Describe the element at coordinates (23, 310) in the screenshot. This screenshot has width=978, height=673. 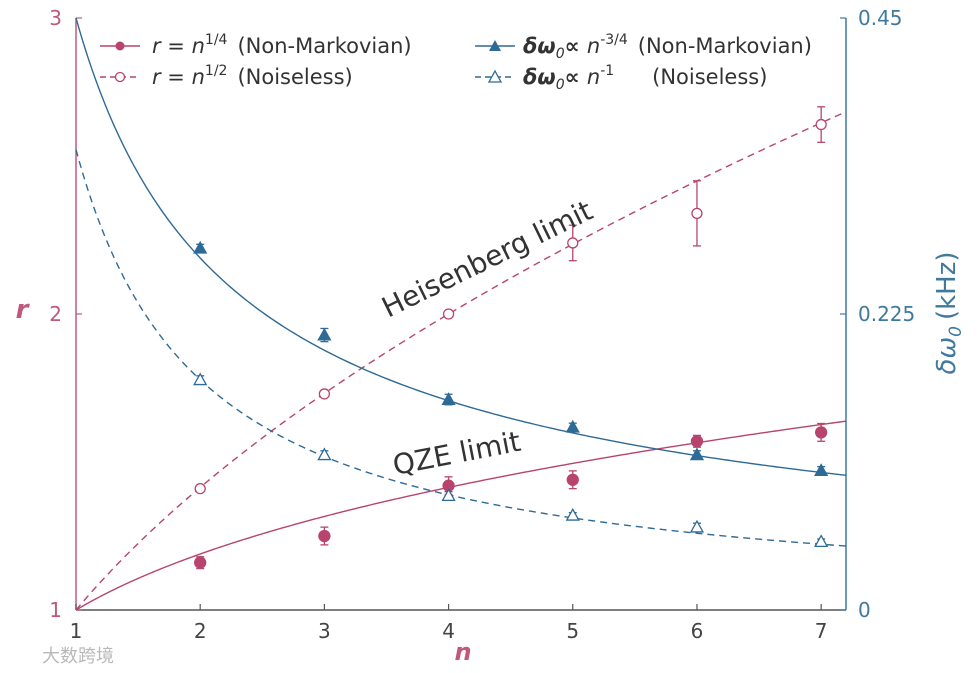
I see `y-axis-left-label: r` at that location.